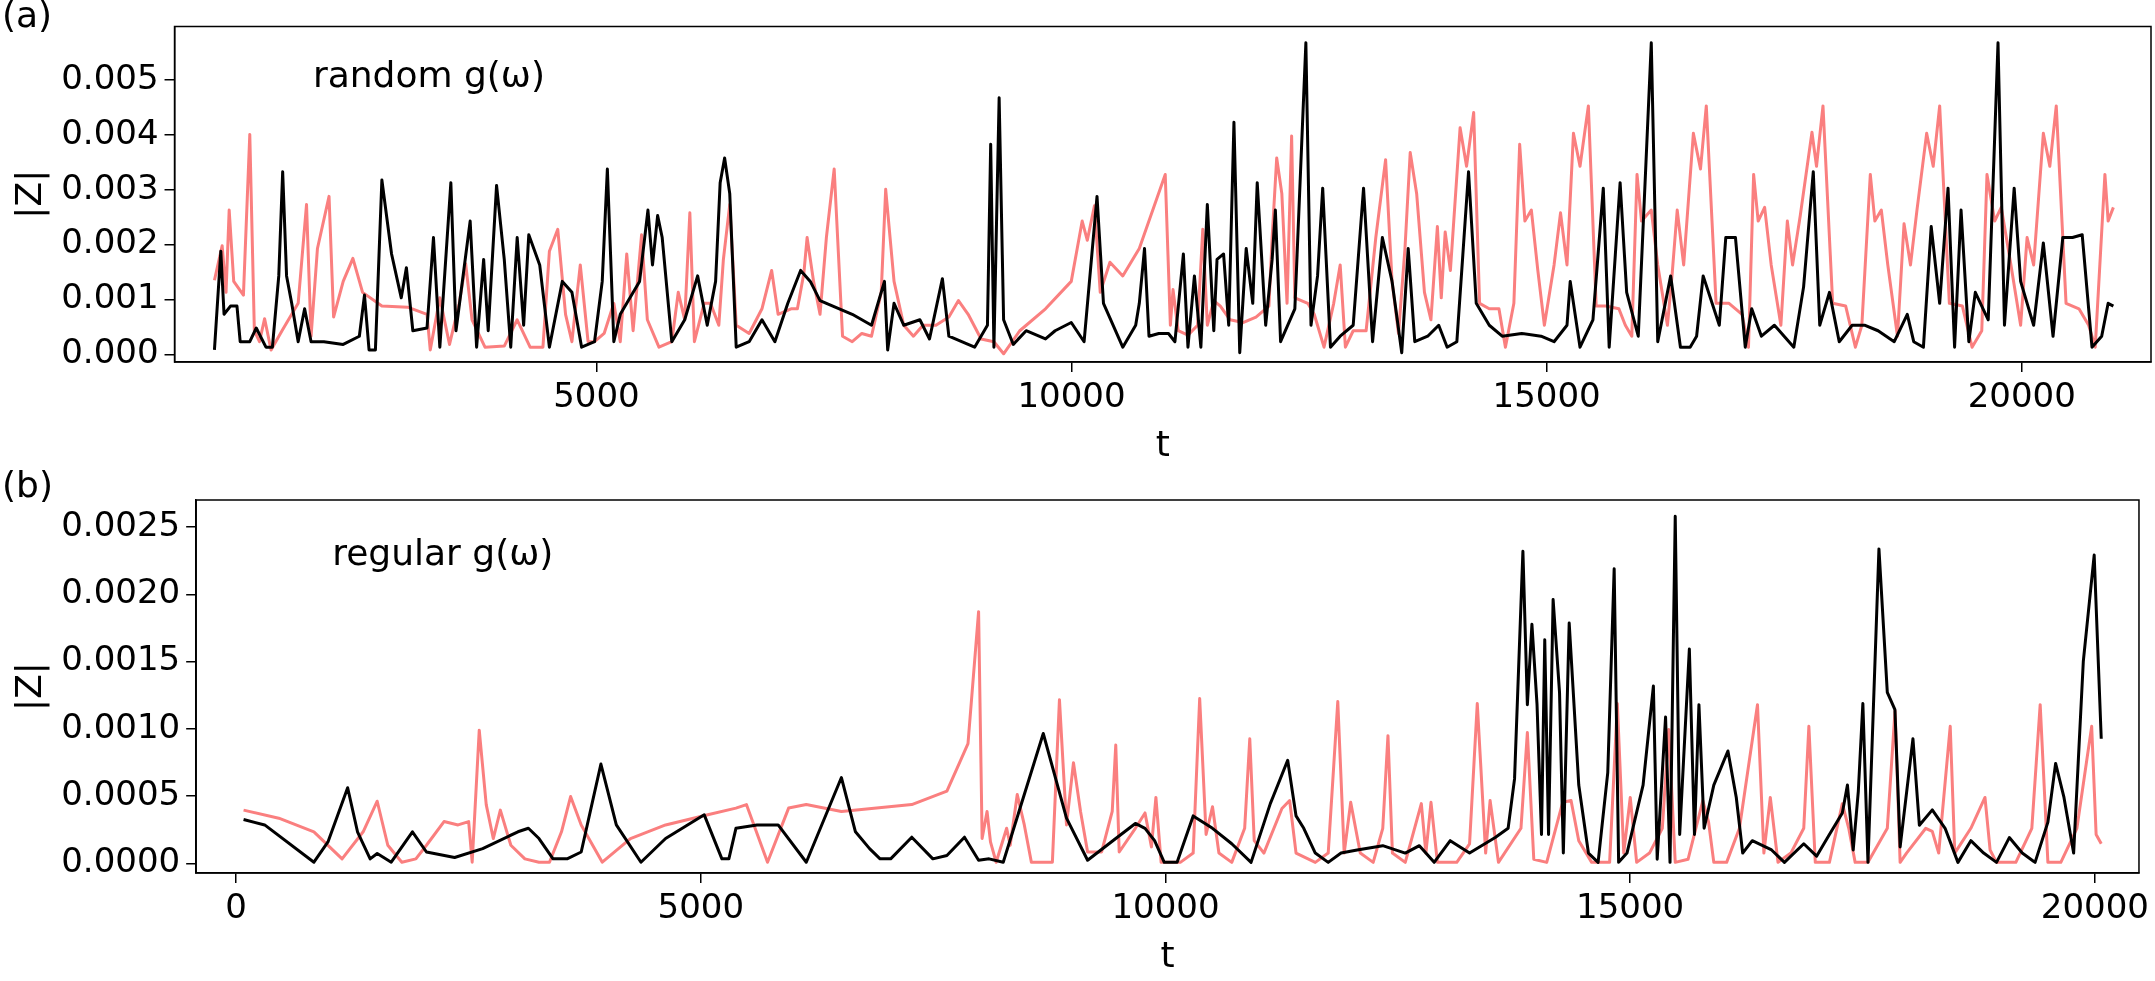 This screenshot has height=981, width=2155. I want to click on y-tick-label: 0.000, so click(110, 351).